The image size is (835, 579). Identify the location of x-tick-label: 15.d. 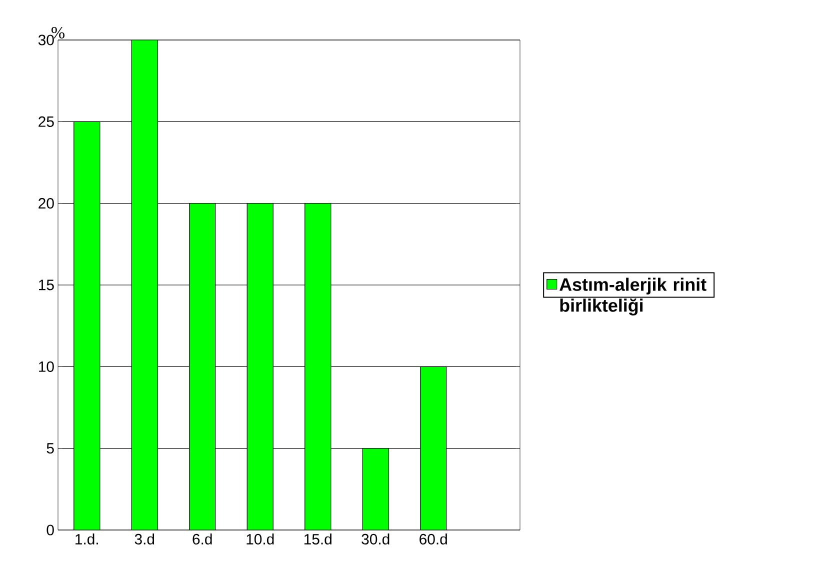
(318, 539).